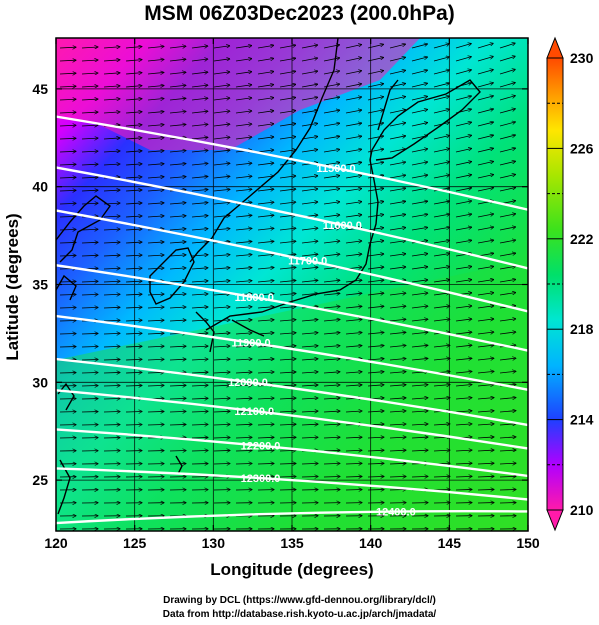  What do you see at coordinates (261, 447) in the screenshot?
I see `contour-label: 12200.0` at bounding box center [261, 447].